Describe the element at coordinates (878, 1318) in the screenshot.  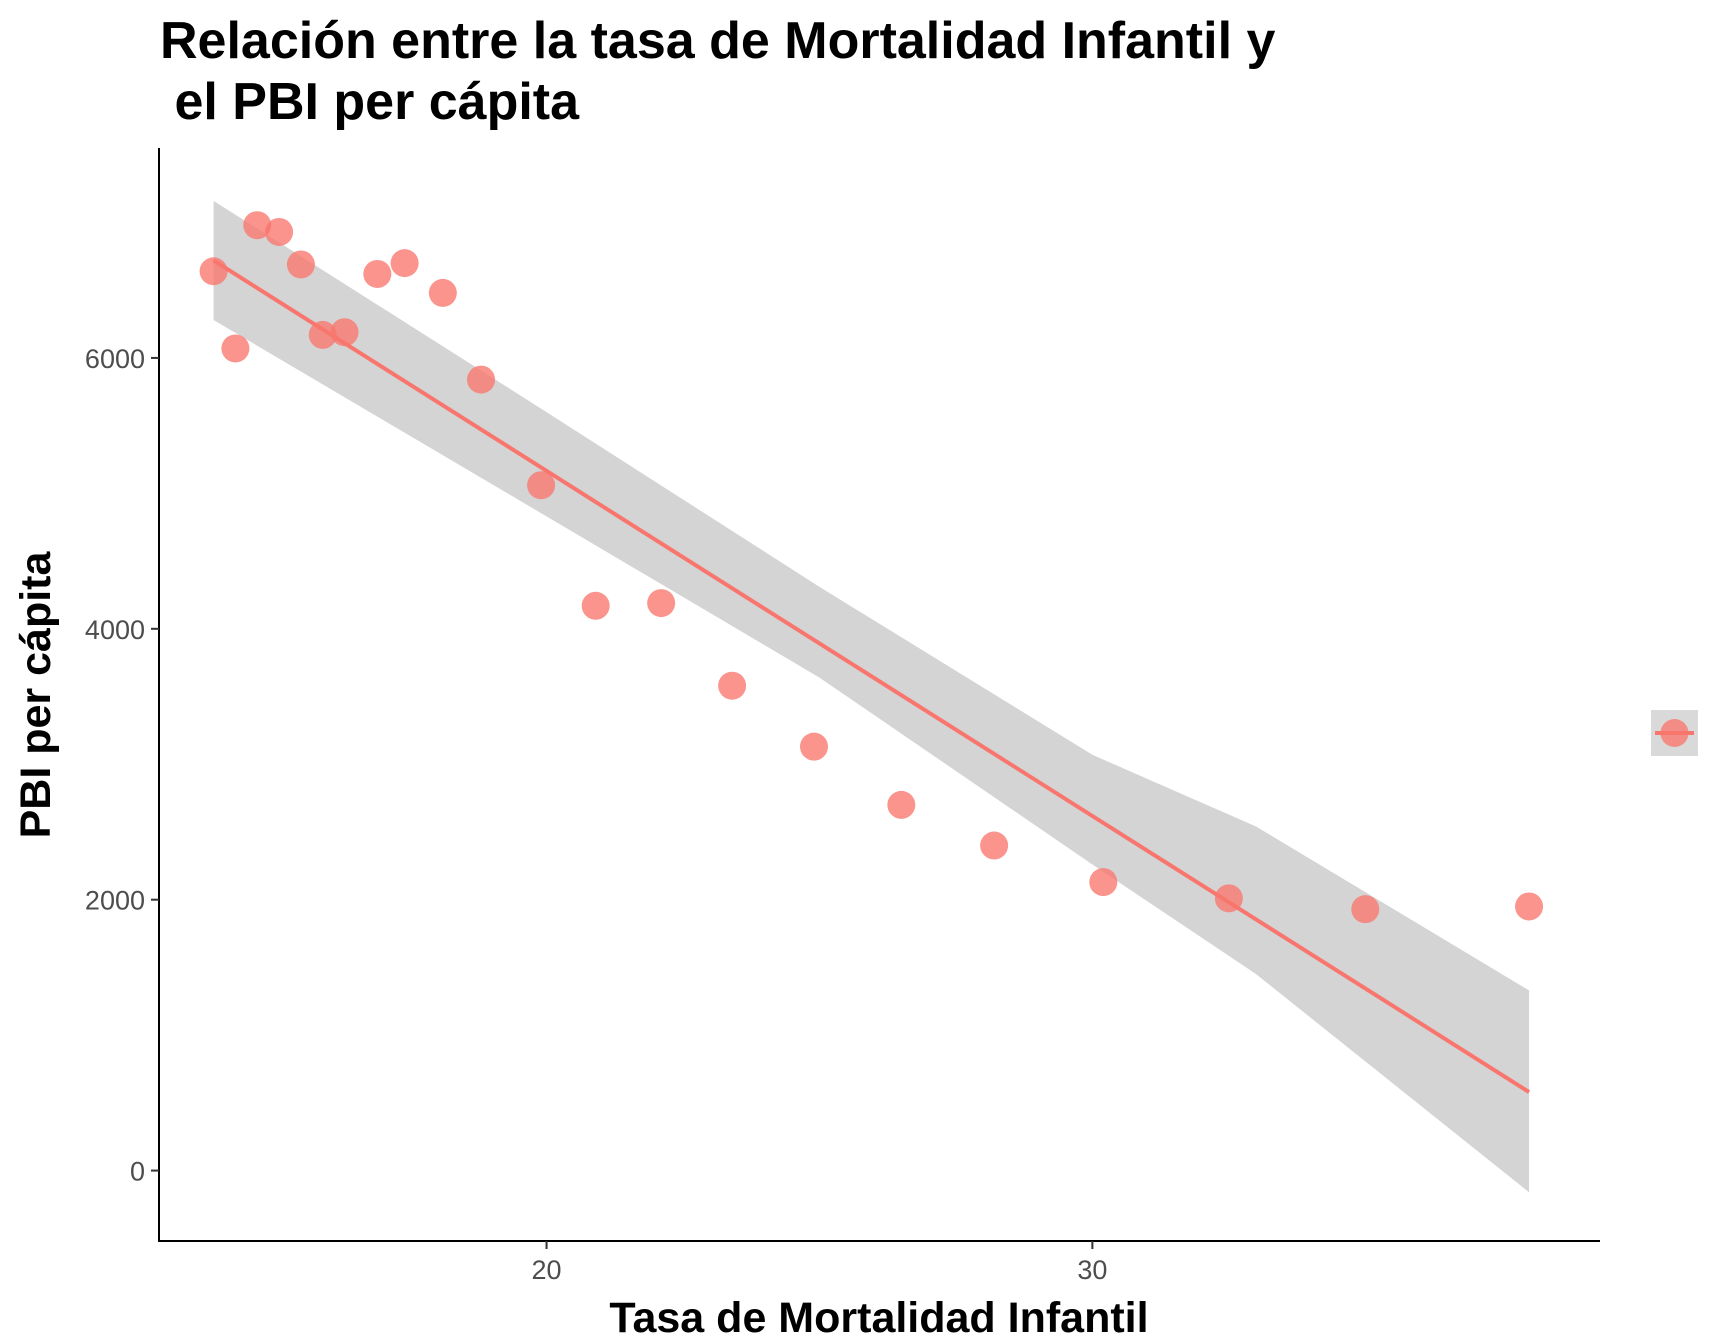
I see `x-axis-title: Tasa de Mortalidad Infantil` at that location.